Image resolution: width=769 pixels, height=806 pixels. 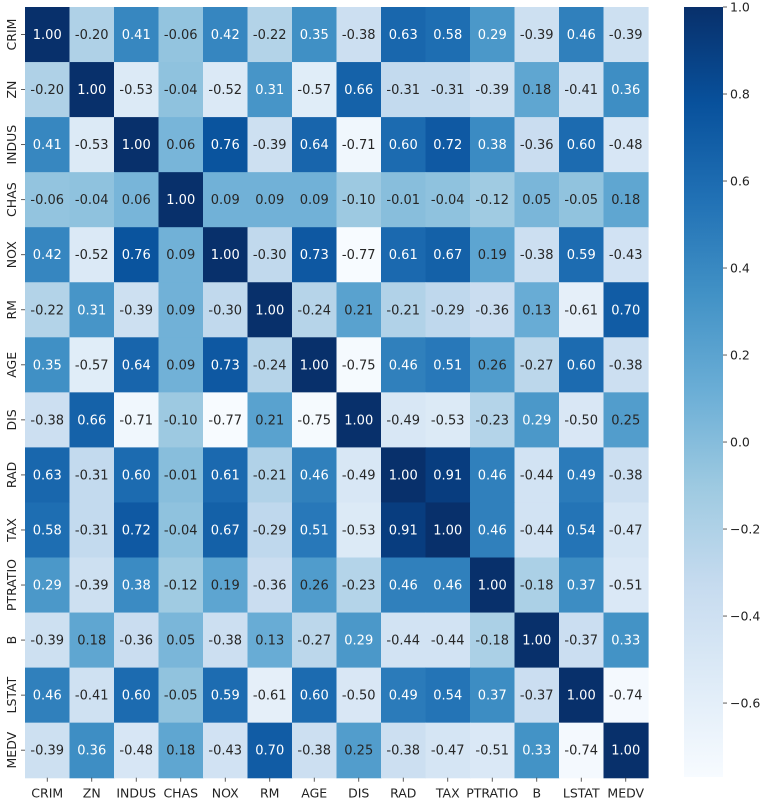 I want to click on cell-value-label: 0.67, so click(x=225, y=530).